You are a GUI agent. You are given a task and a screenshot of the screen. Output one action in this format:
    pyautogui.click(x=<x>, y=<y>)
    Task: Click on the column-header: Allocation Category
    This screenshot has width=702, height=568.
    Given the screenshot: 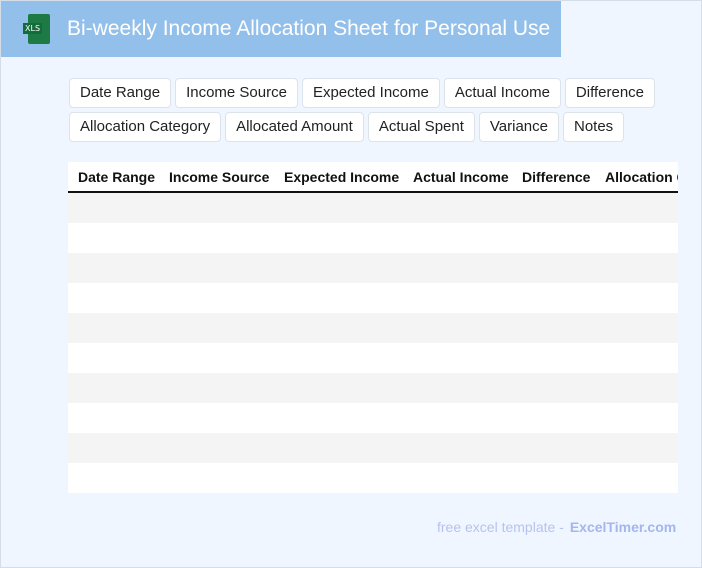 What is the action you would take?
    pyautogui.click(x=641, y=177)
    